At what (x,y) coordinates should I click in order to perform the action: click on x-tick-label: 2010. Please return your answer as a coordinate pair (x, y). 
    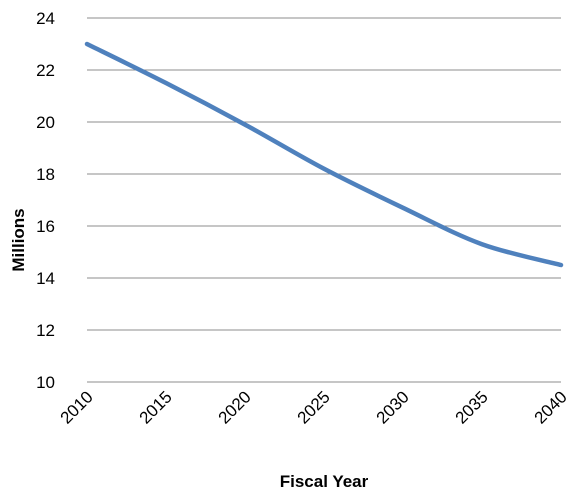
    Looking at the image, I should click on (77, 407).